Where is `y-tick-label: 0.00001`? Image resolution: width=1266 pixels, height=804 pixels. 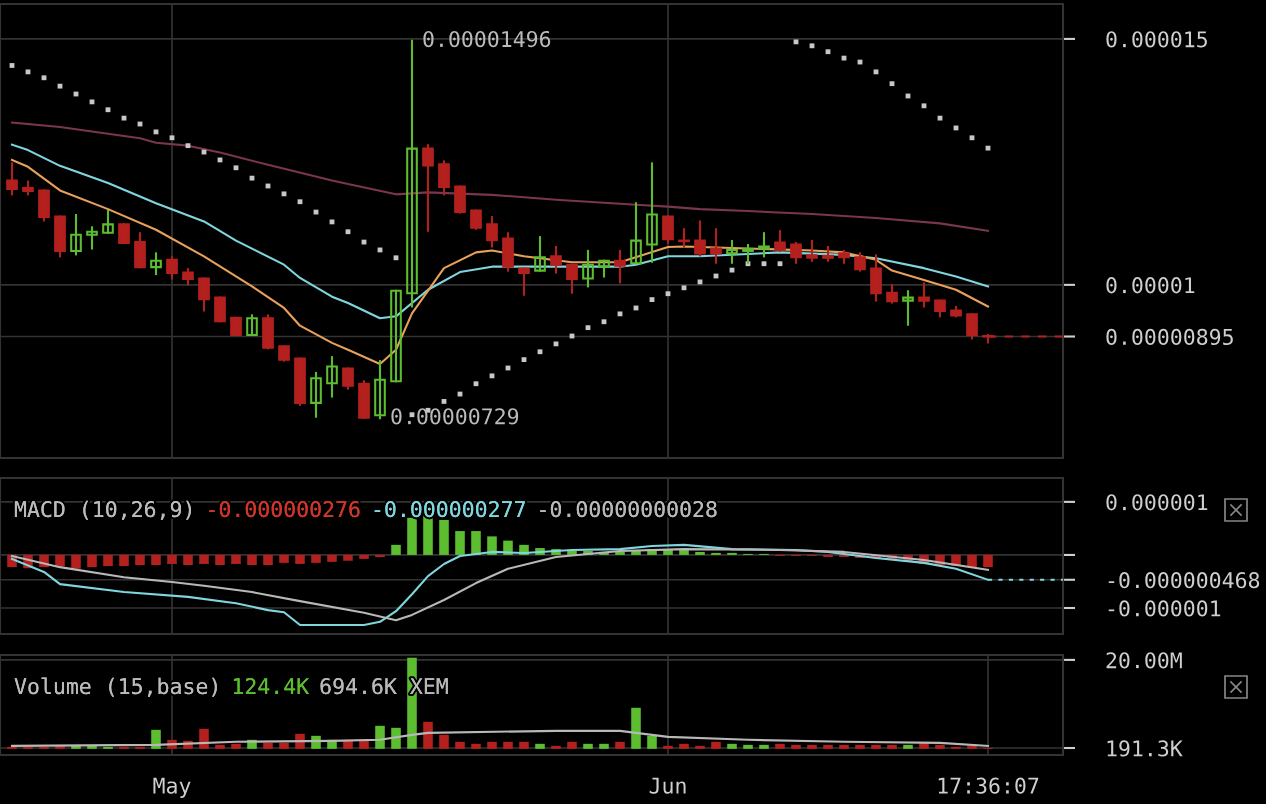
y-tick-label: 0.00001 is located at coordinates (1150, 285).